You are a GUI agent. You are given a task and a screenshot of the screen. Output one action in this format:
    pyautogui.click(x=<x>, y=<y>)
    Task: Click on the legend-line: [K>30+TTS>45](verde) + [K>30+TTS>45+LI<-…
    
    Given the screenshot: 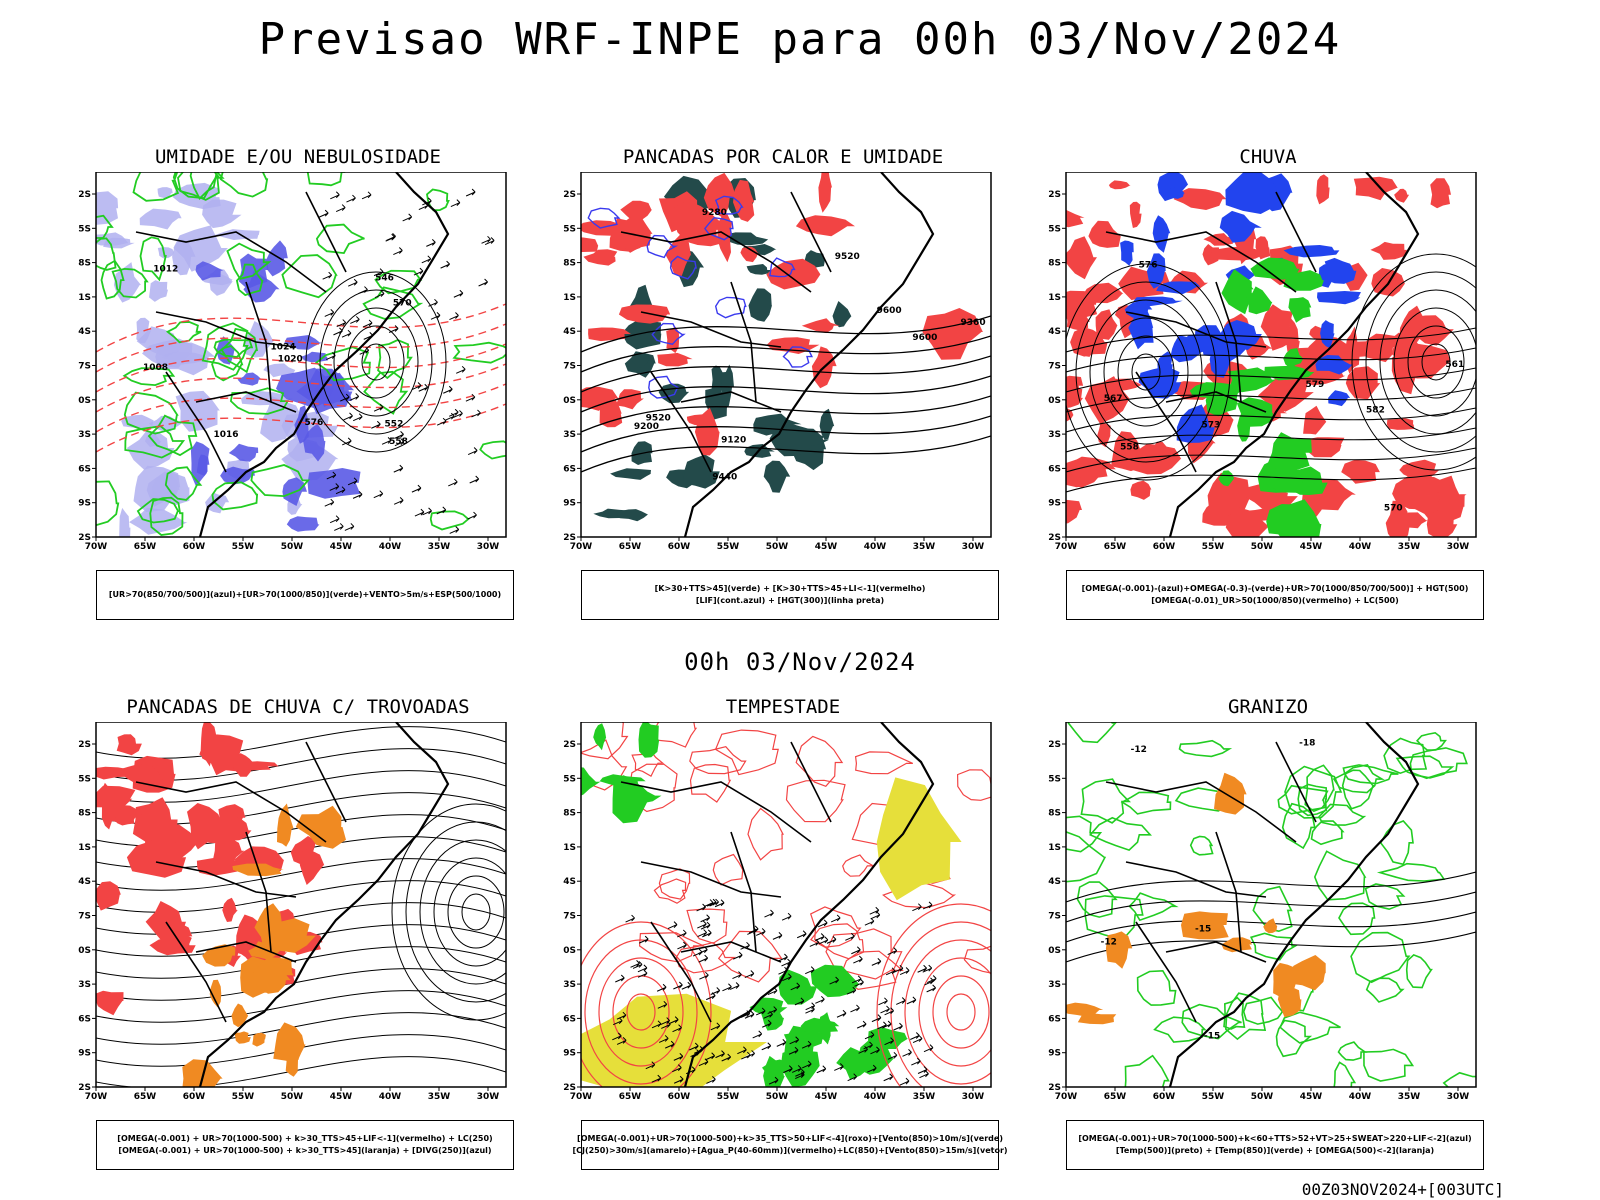 What is the action you would take?
    pyautogui.click(x=790, y=588)
    